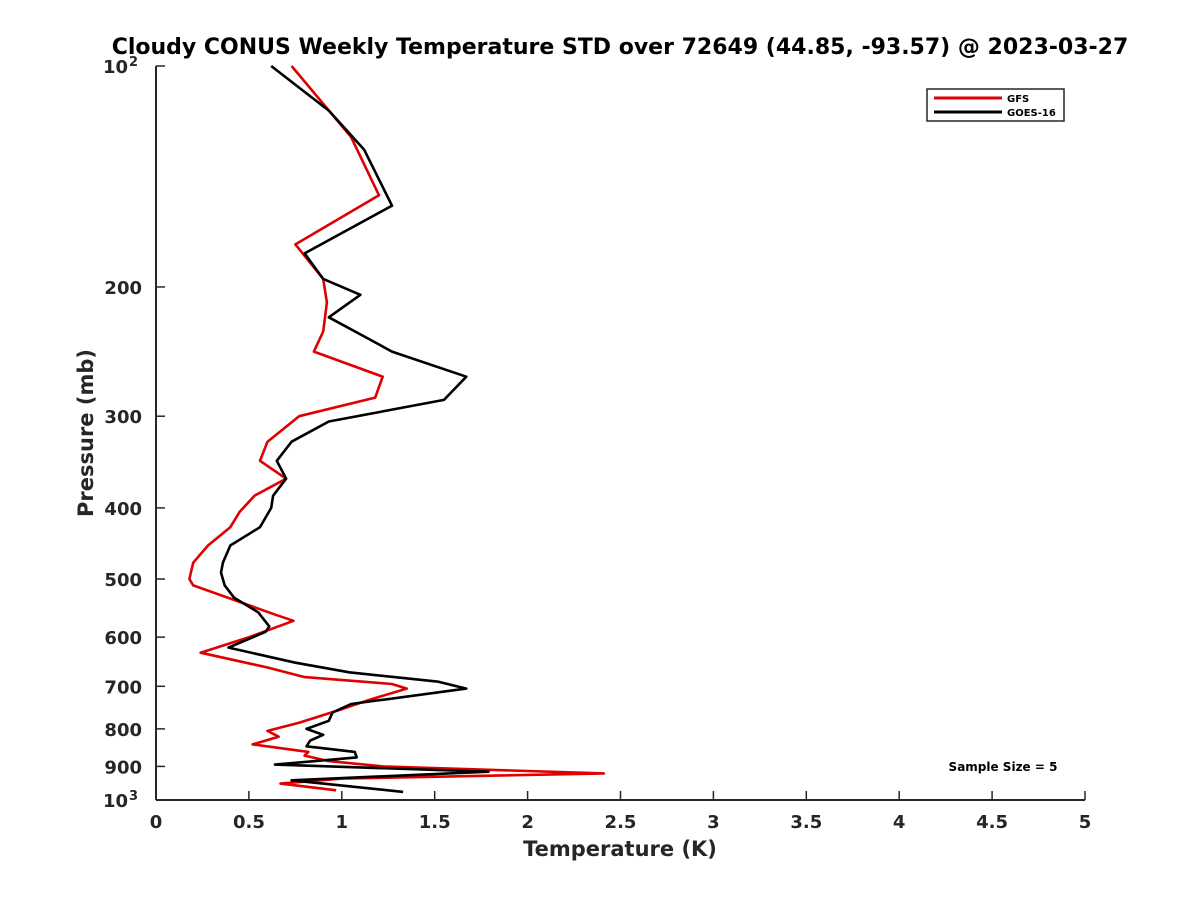 This screenshot has width=1200, height=900. I want to click on x-tick-label: 0, so click(156, 822).